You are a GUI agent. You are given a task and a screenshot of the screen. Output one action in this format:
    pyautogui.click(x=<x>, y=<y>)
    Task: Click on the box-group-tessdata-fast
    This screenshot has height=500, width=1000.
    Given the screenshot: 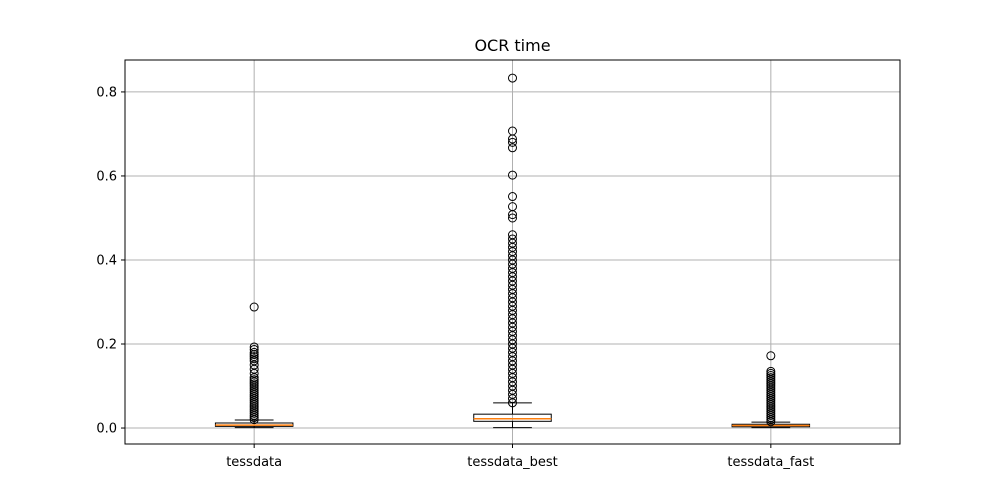 What is the action you would take?
    pyautogui.click(x=771, y=390)
    